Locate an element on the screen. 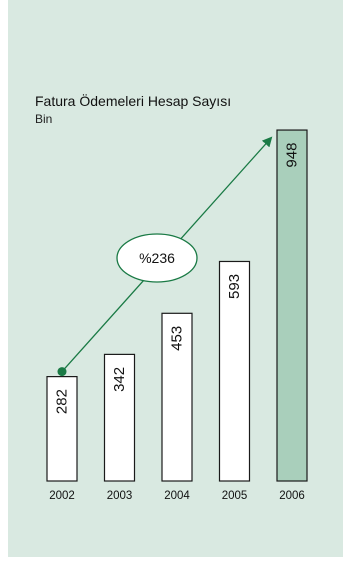 The image size is (350, 565). bar-value-label-2006: 948 is located at coordinates (292, 155).